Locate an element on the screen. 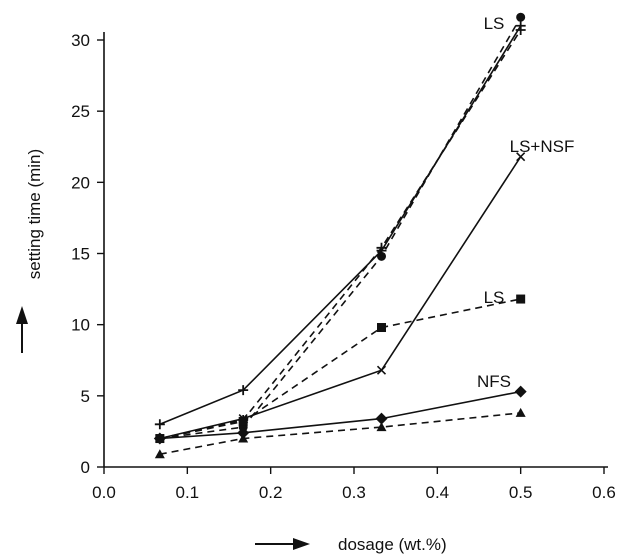 This screenshot has height=558, width=627. series-label-0: LS is located at coordinates (494, 23).